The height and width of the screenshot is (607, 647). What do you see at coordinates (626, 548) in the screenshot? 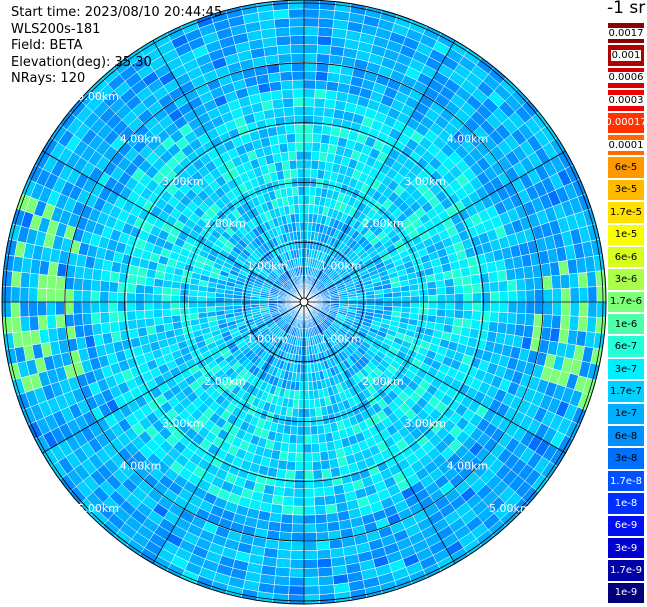
I see `colorbar-swatch: 3e-9` at bounding box center [626, 548].